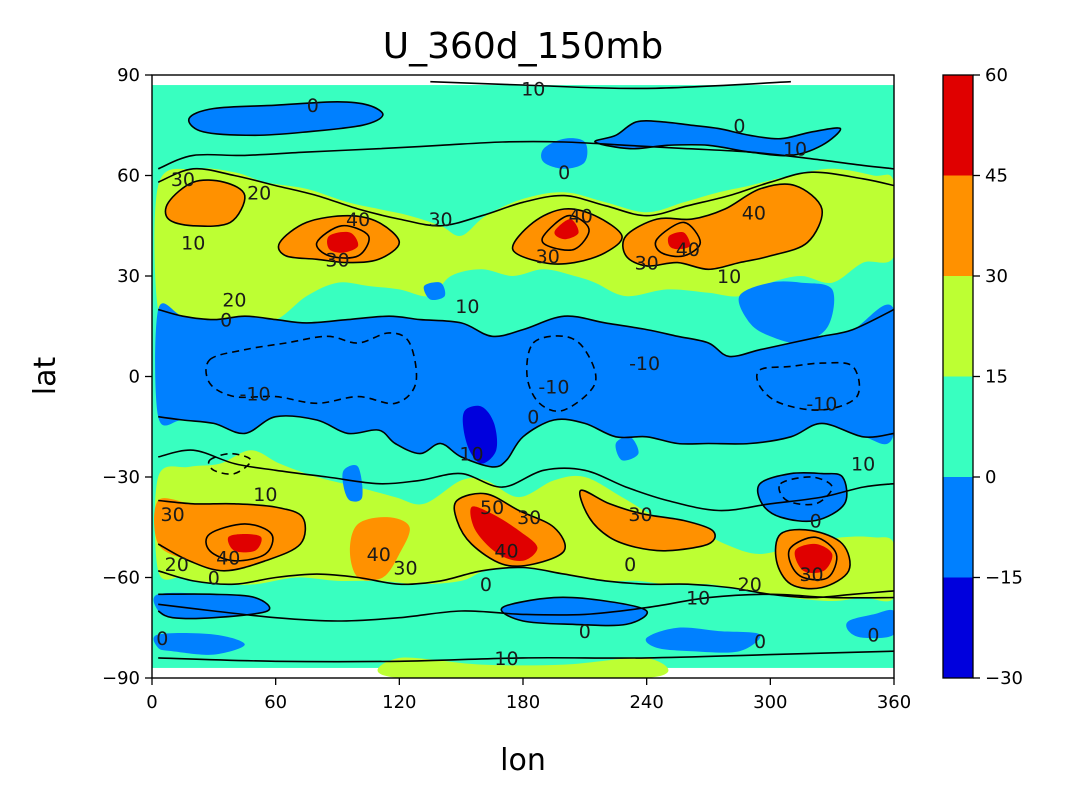 The width and height of the screenshot is (1070, 800). What do you see at coordinates (121, 678) in the screenshot?
I see `y-tick-label: −90` at bounding box center [121, 678].